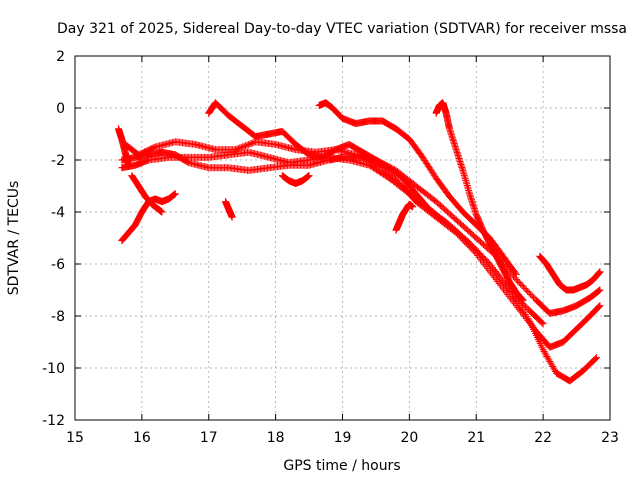  What do you see at coordinates (58, 161) in the screenshot?
I see `y-tick-label: -2` at bounding box center [58, 161].